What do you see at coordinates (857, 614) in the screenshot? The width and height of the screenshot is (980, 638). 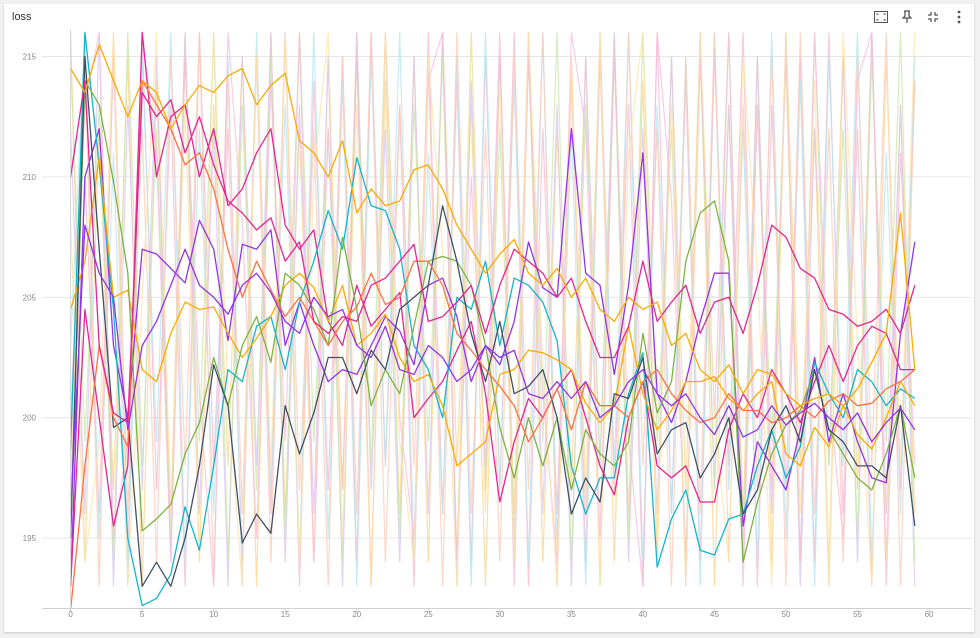 I see `x-tick-label: 55` at bounding box center [857, 614].